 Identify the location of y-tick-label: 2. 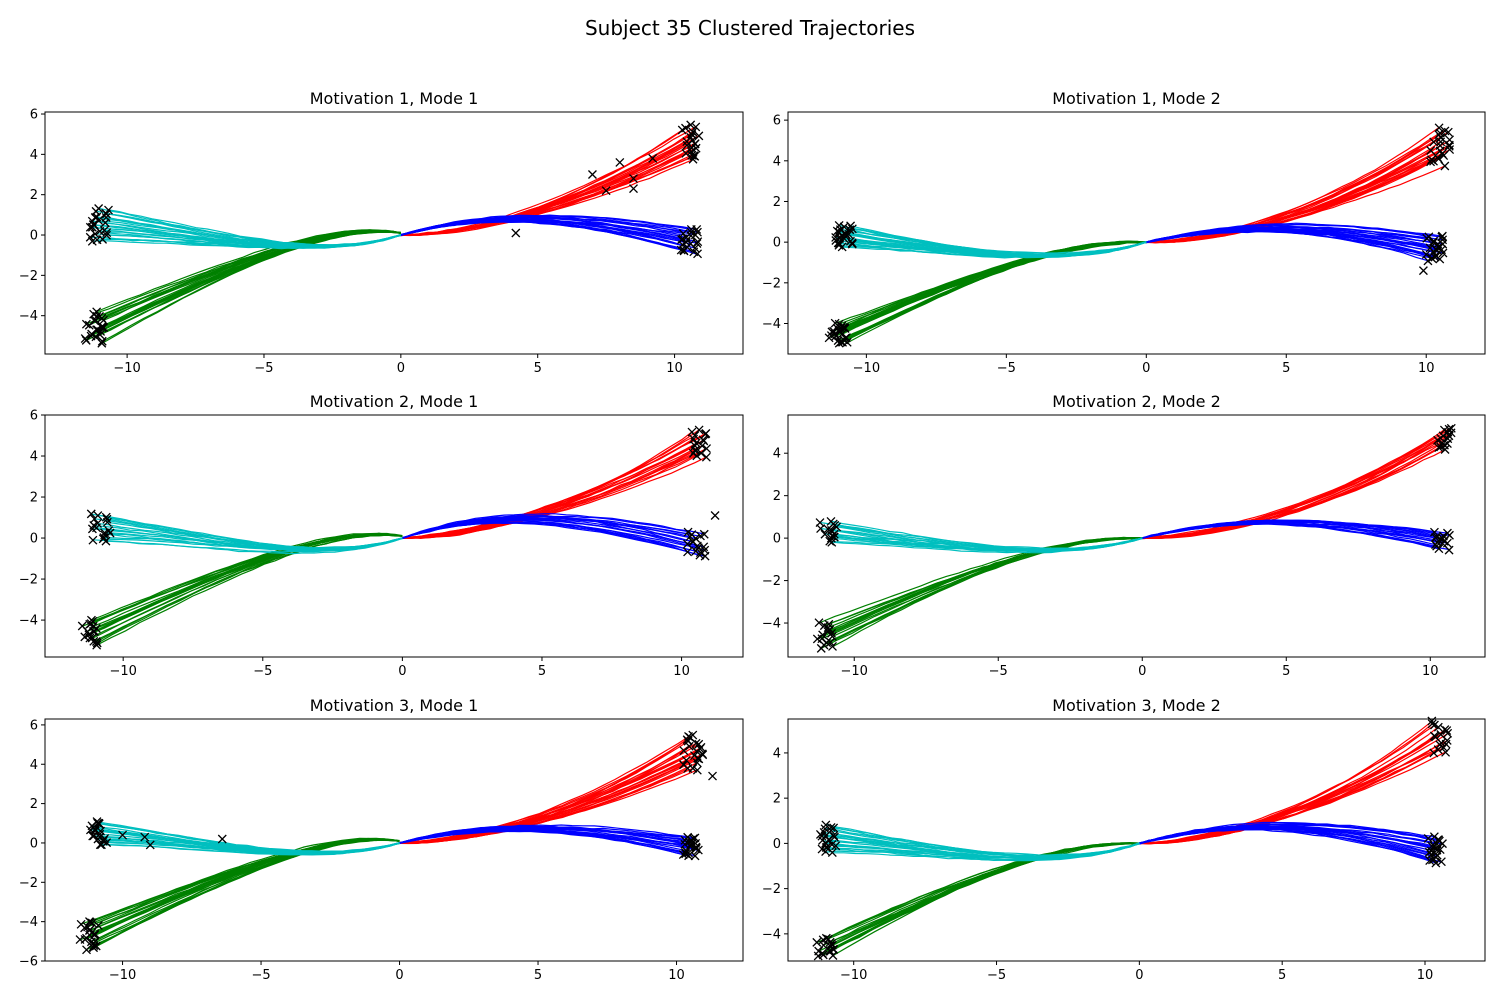
(777, 202).